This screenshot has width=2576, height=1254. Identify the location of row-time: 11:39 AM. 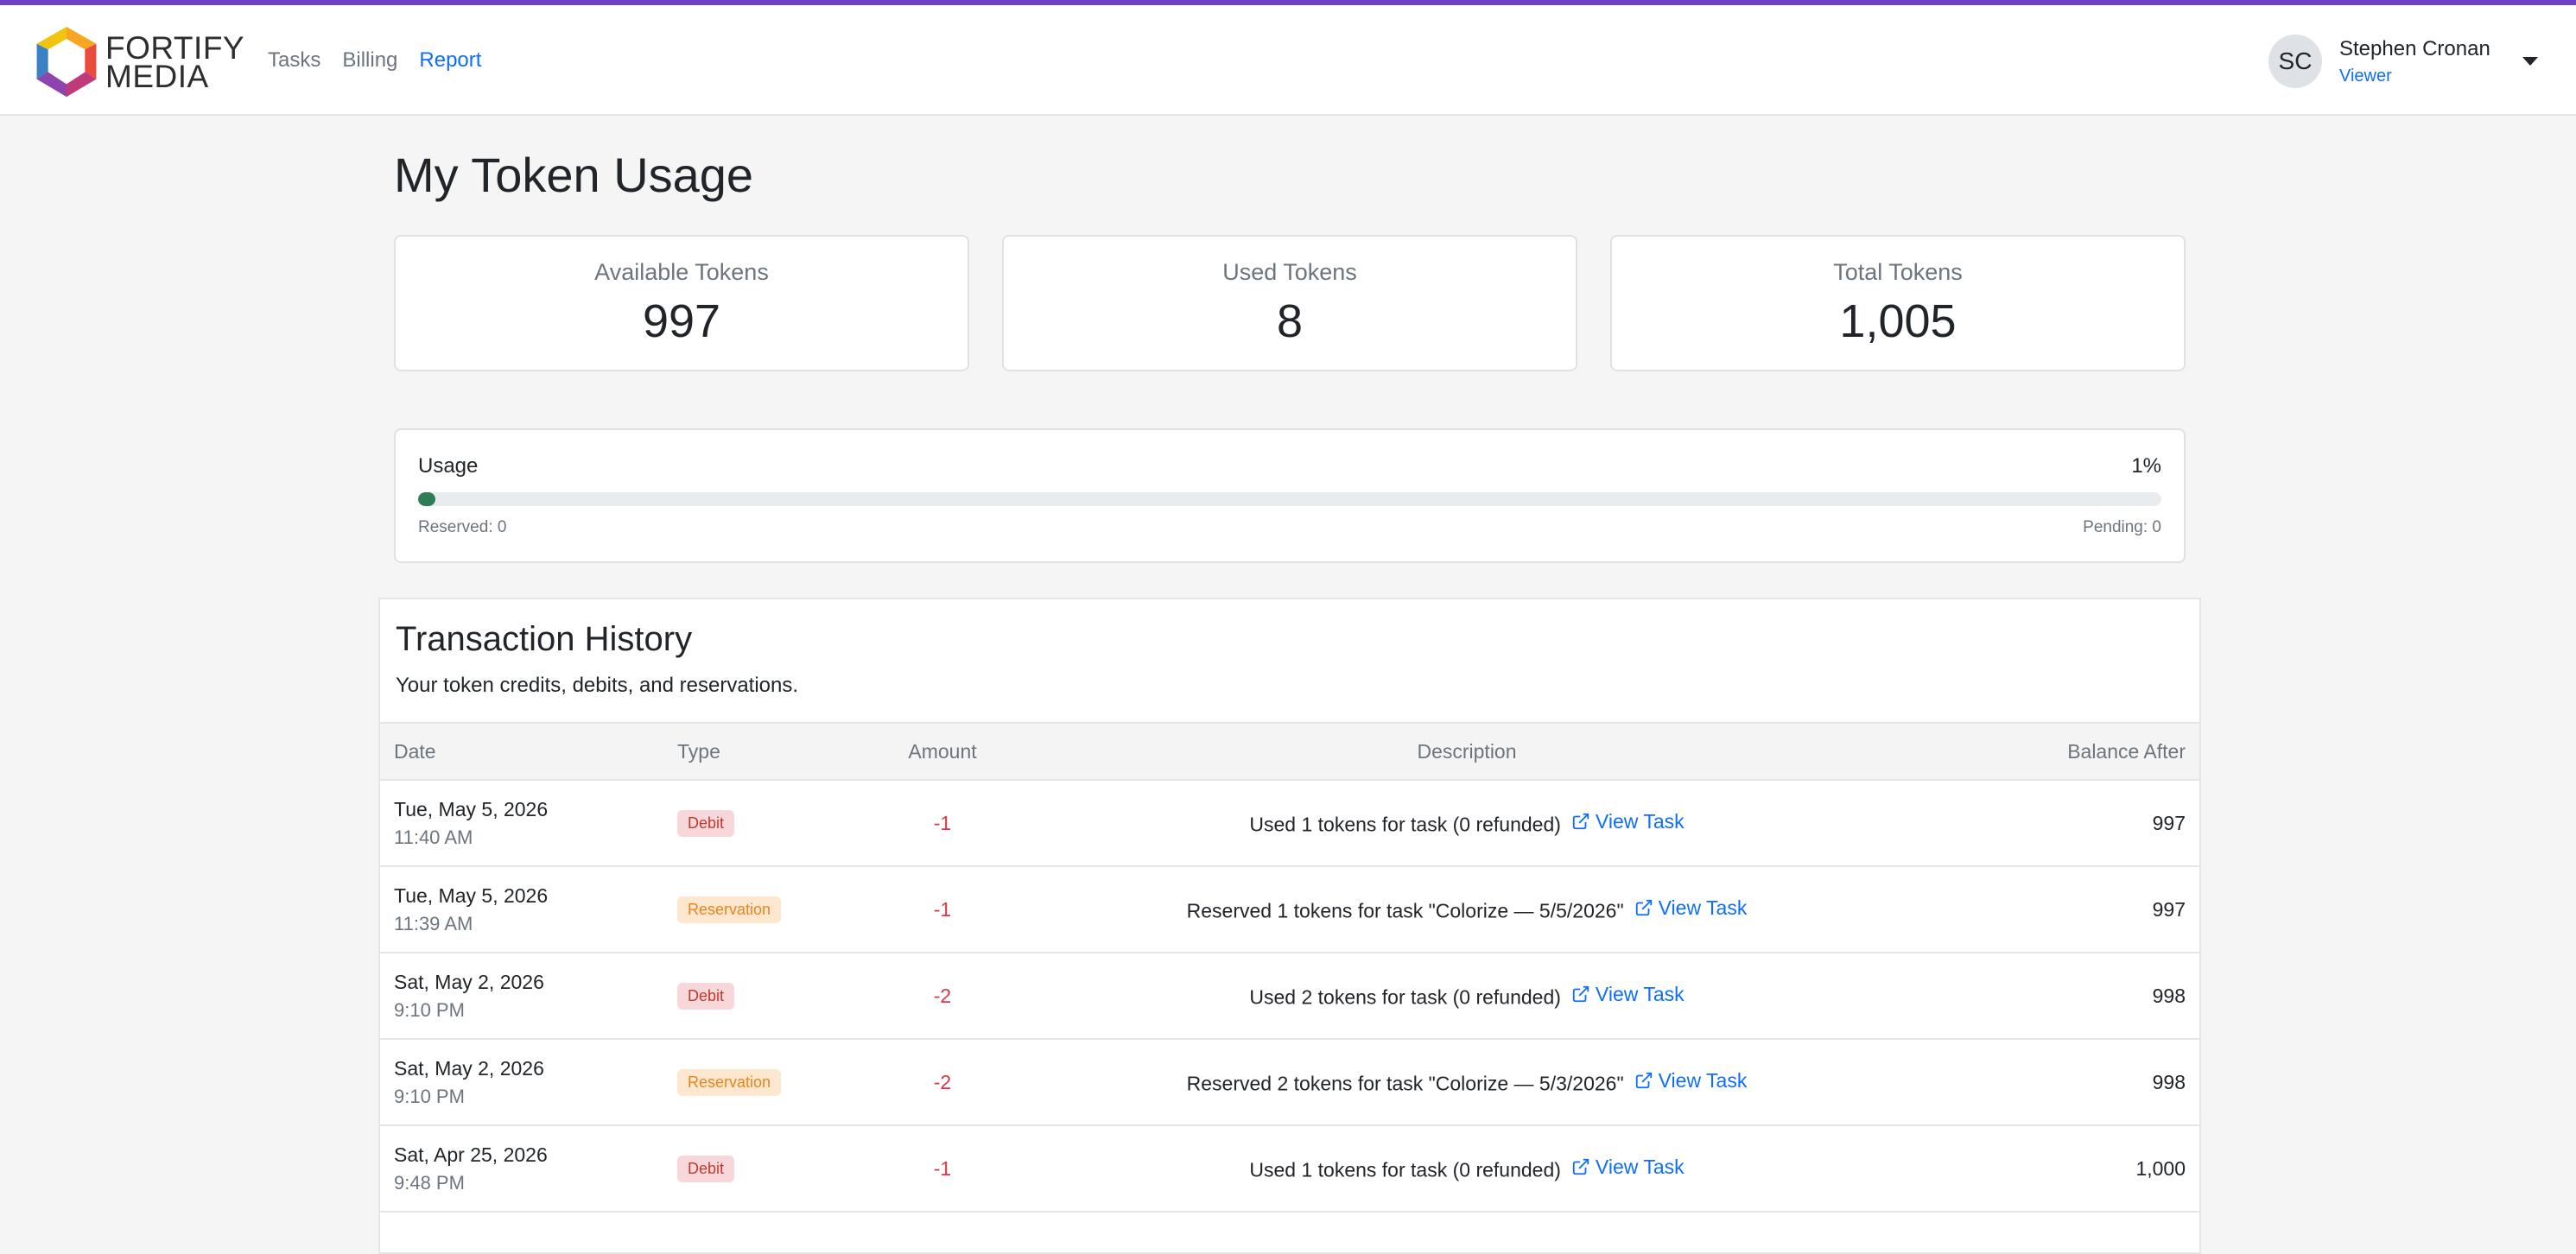
(433, 923).